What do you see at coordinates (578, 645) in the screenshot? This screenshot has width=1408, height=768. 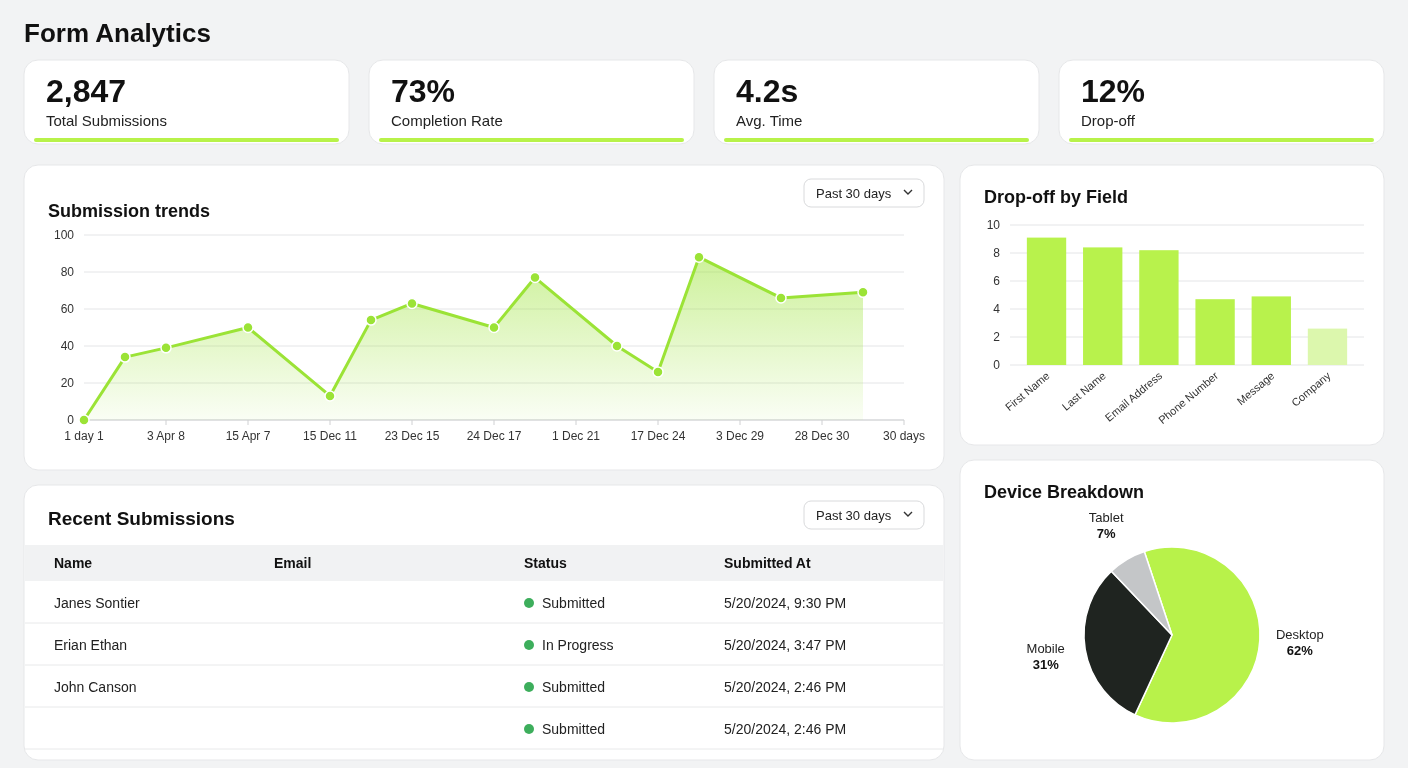 I see `text: In Progress` at bounding box center [578, 645].